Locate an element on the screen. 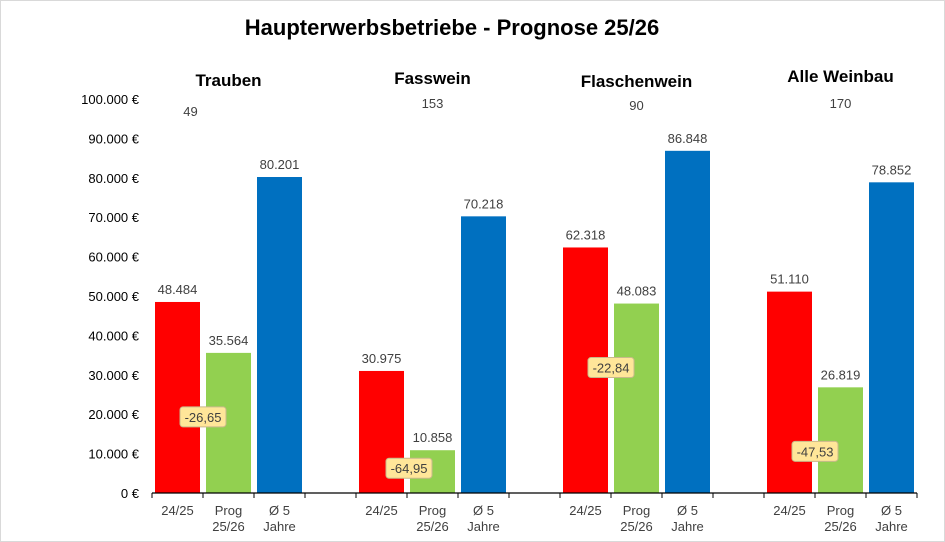 The height and width of the screenshot is (542, 945). change-callout: -64,95 is located at coordinates (409, 468).